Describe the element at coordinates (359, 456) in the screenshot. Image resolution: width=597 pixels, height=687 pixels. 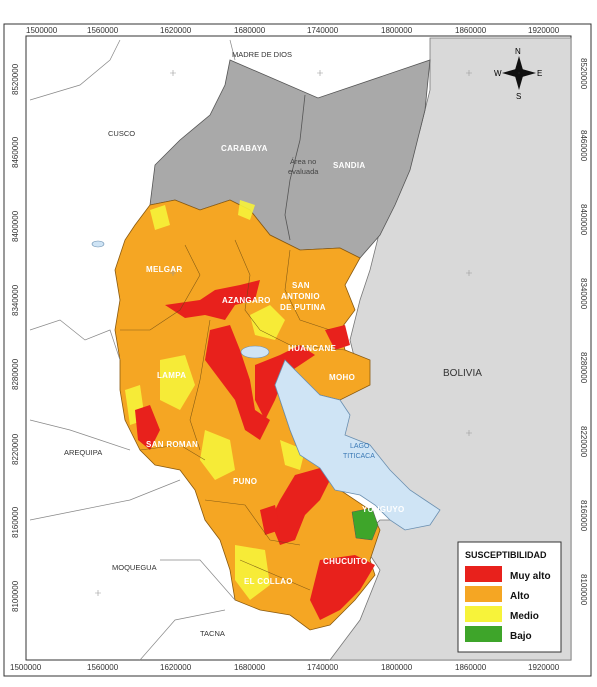
I see `label-titicaca: TITICACA` at that location.